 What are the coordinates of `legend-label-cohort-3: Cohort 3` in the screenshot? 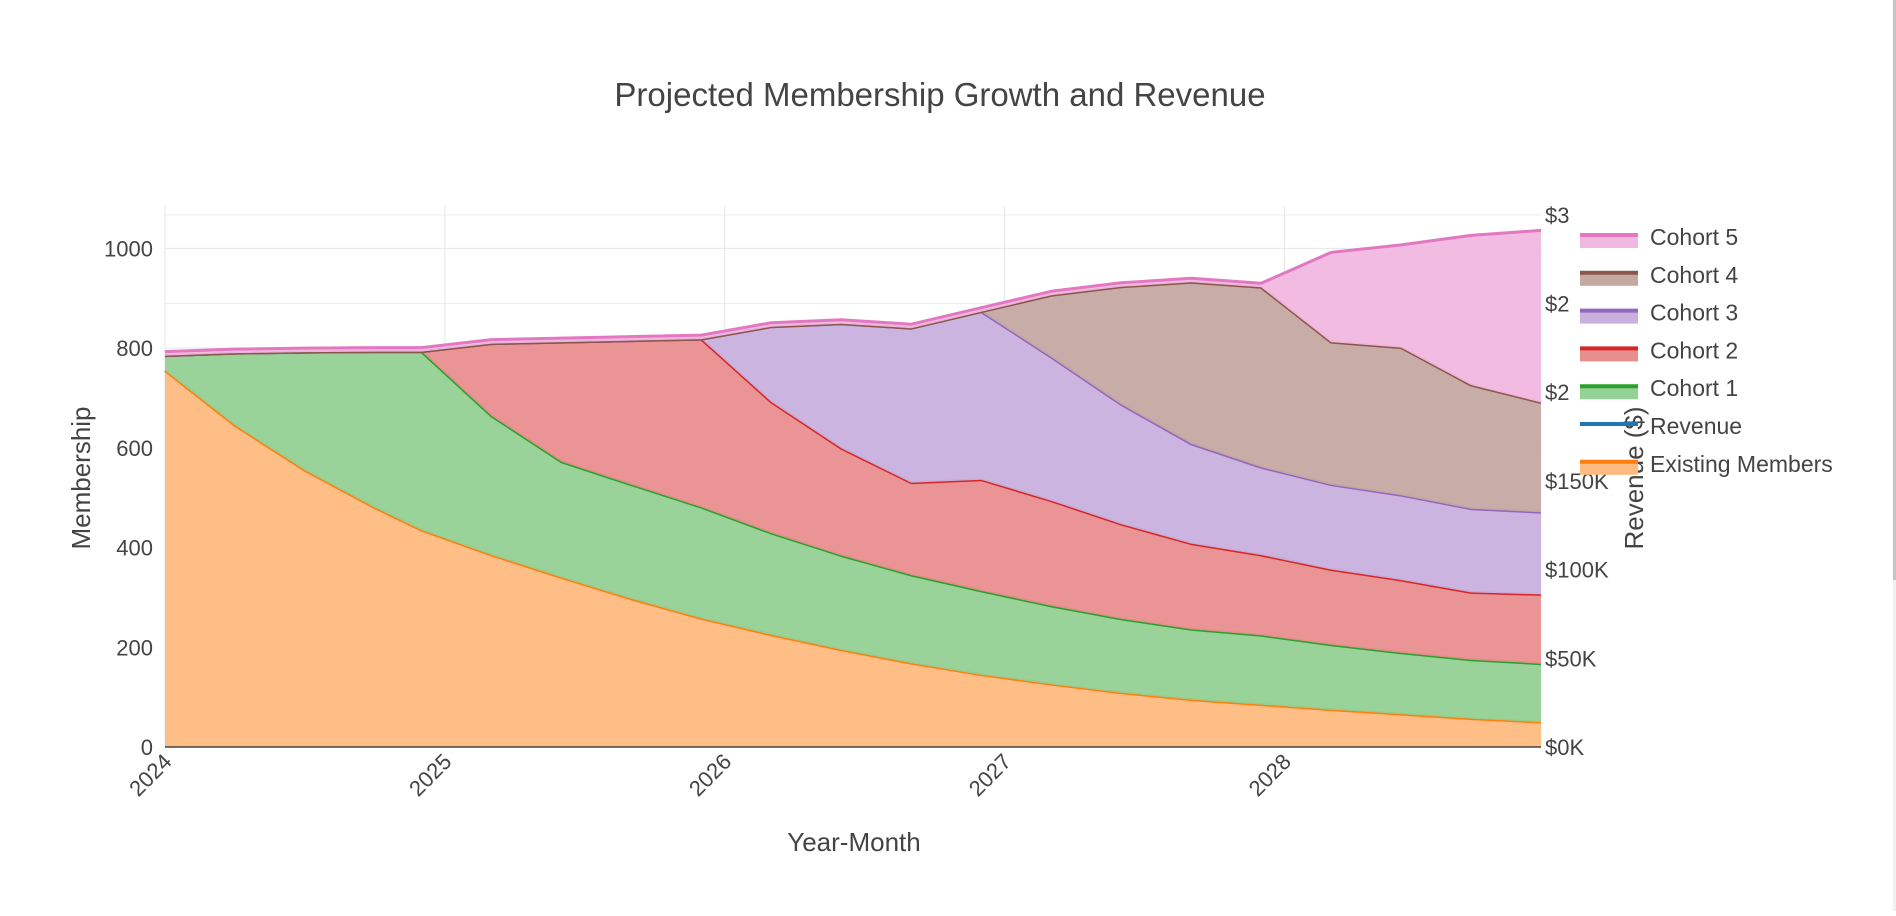 It's located at (1694, 313).